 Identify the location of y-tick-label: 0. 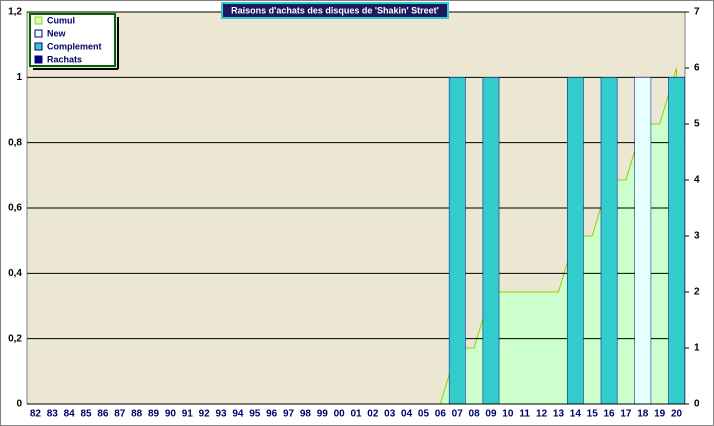
(19, 404).